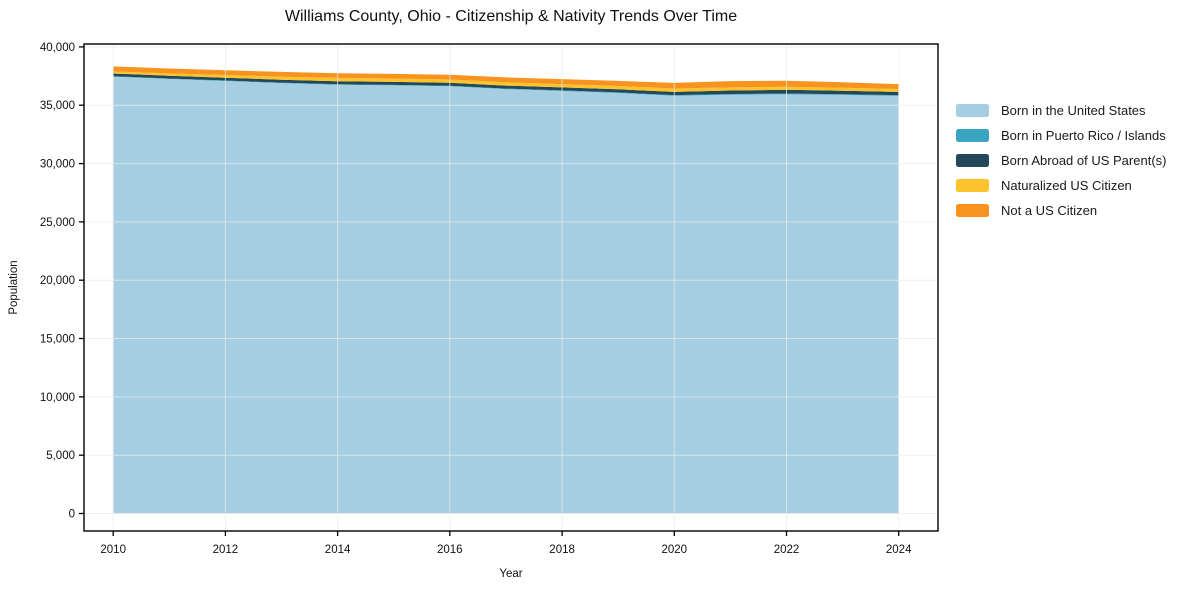 This screenshot has width=1189, height=590. What do you see at coordinates (57, 106) in the screenshot?
I see `y-tick-label: 35,000` at bounding box center [57, 106].